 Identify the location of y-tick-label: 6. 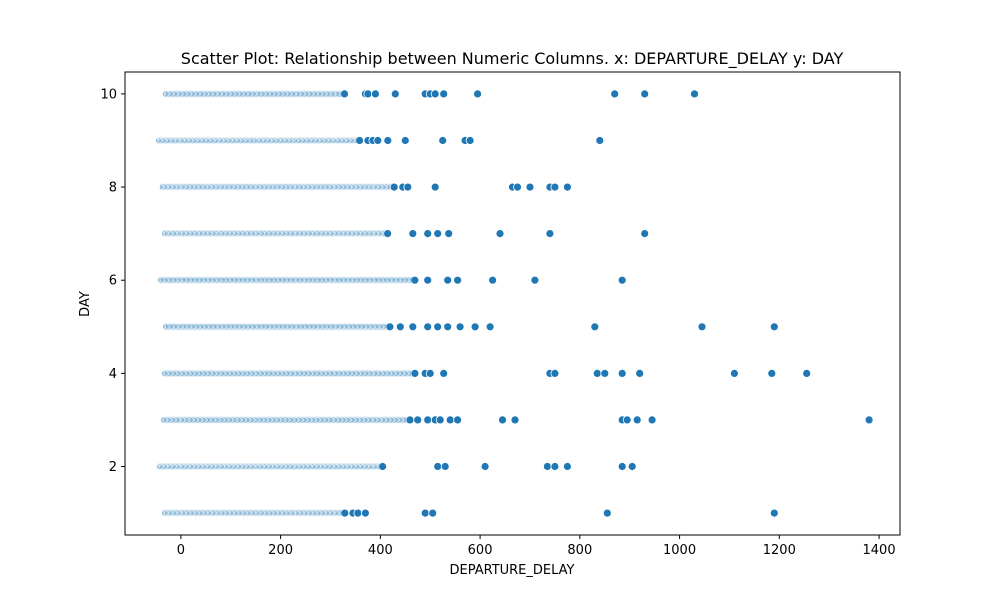
(113, 281).